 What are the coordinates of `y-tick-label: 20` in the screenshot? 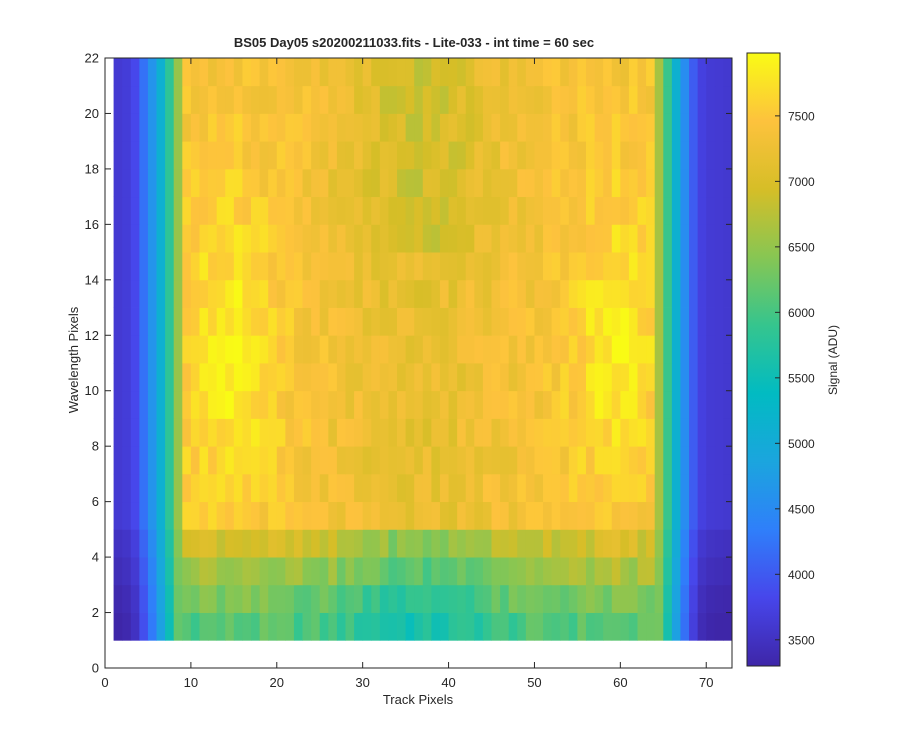 It's located at (92, 113).